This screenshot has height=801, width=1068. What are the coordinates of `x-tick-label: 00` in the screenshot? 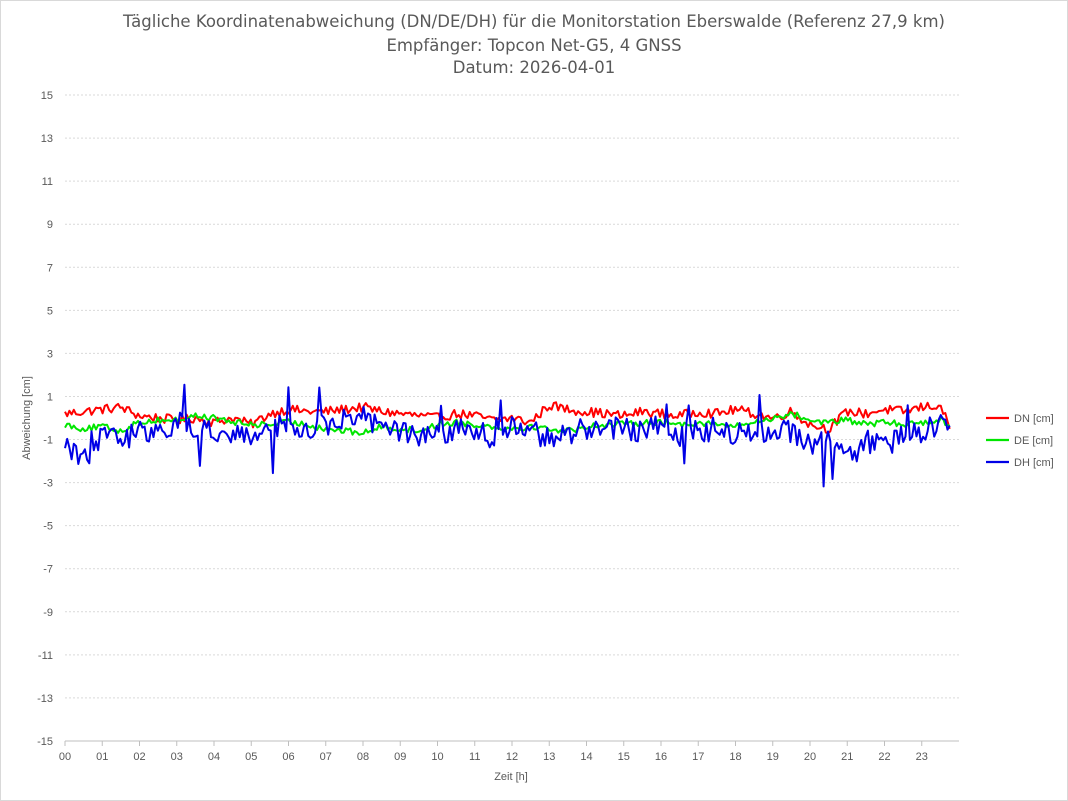 It's located at (65, 757).